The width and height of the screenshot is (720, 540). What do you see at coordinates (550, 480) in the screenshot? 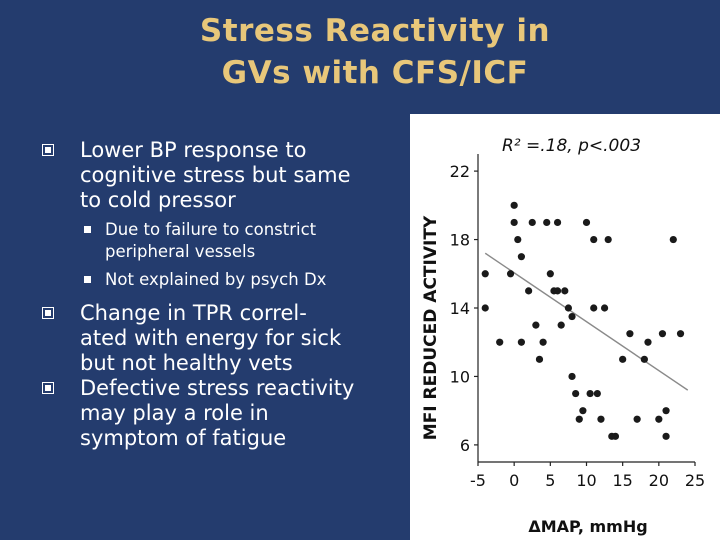
I see `x-tick-label: 5` at bounding box center [550, 480].